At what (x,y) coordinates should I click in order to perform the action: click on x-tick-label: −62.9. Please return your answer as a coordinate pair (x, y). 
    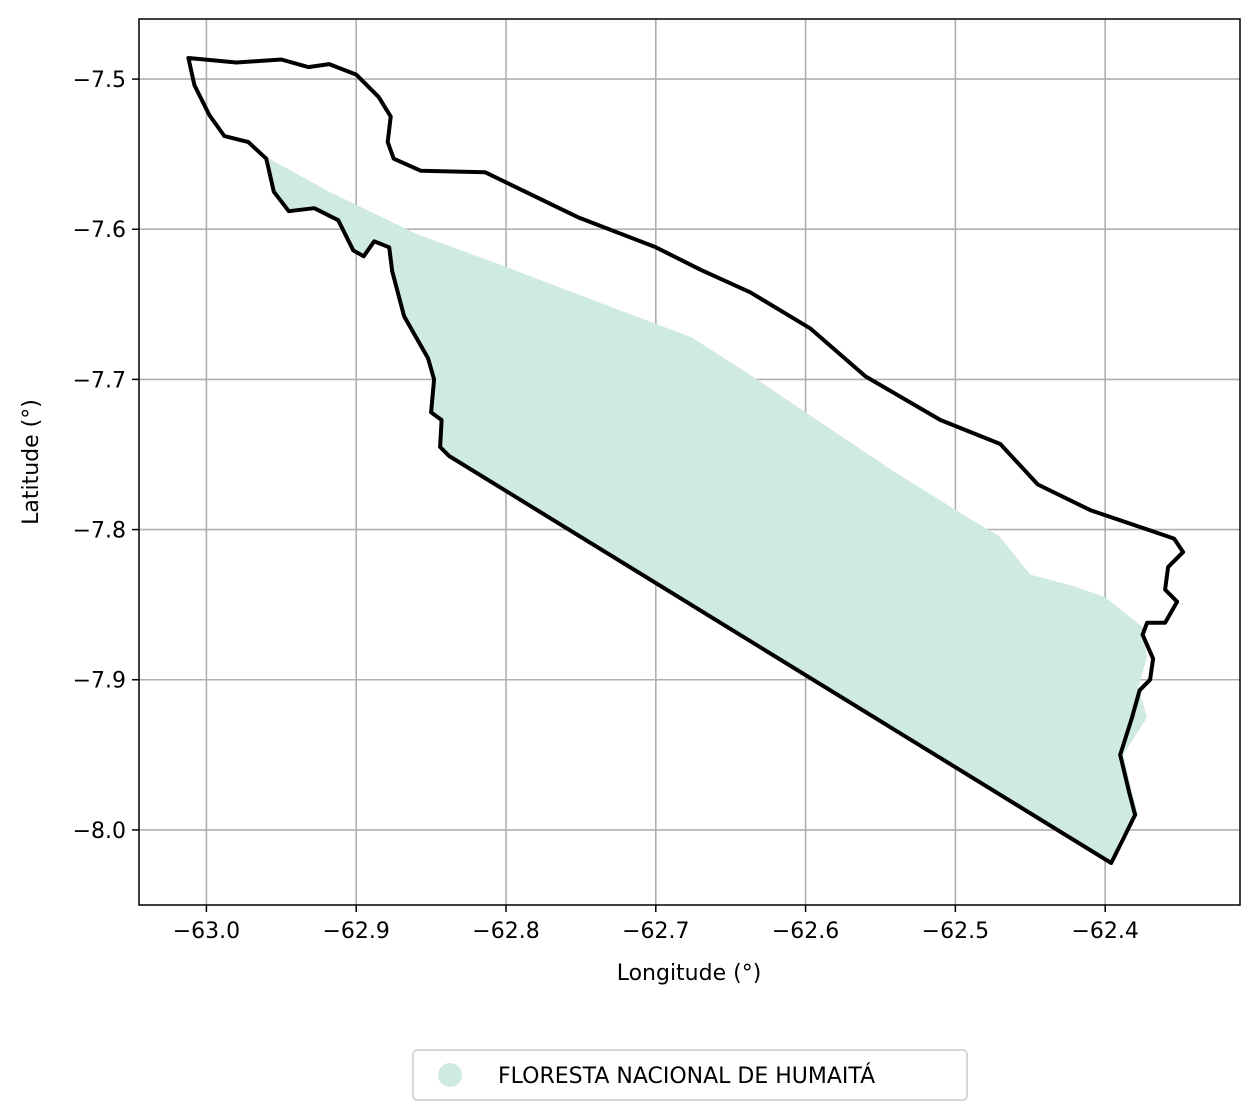
    Looking at the image, I should click on (355, 931).